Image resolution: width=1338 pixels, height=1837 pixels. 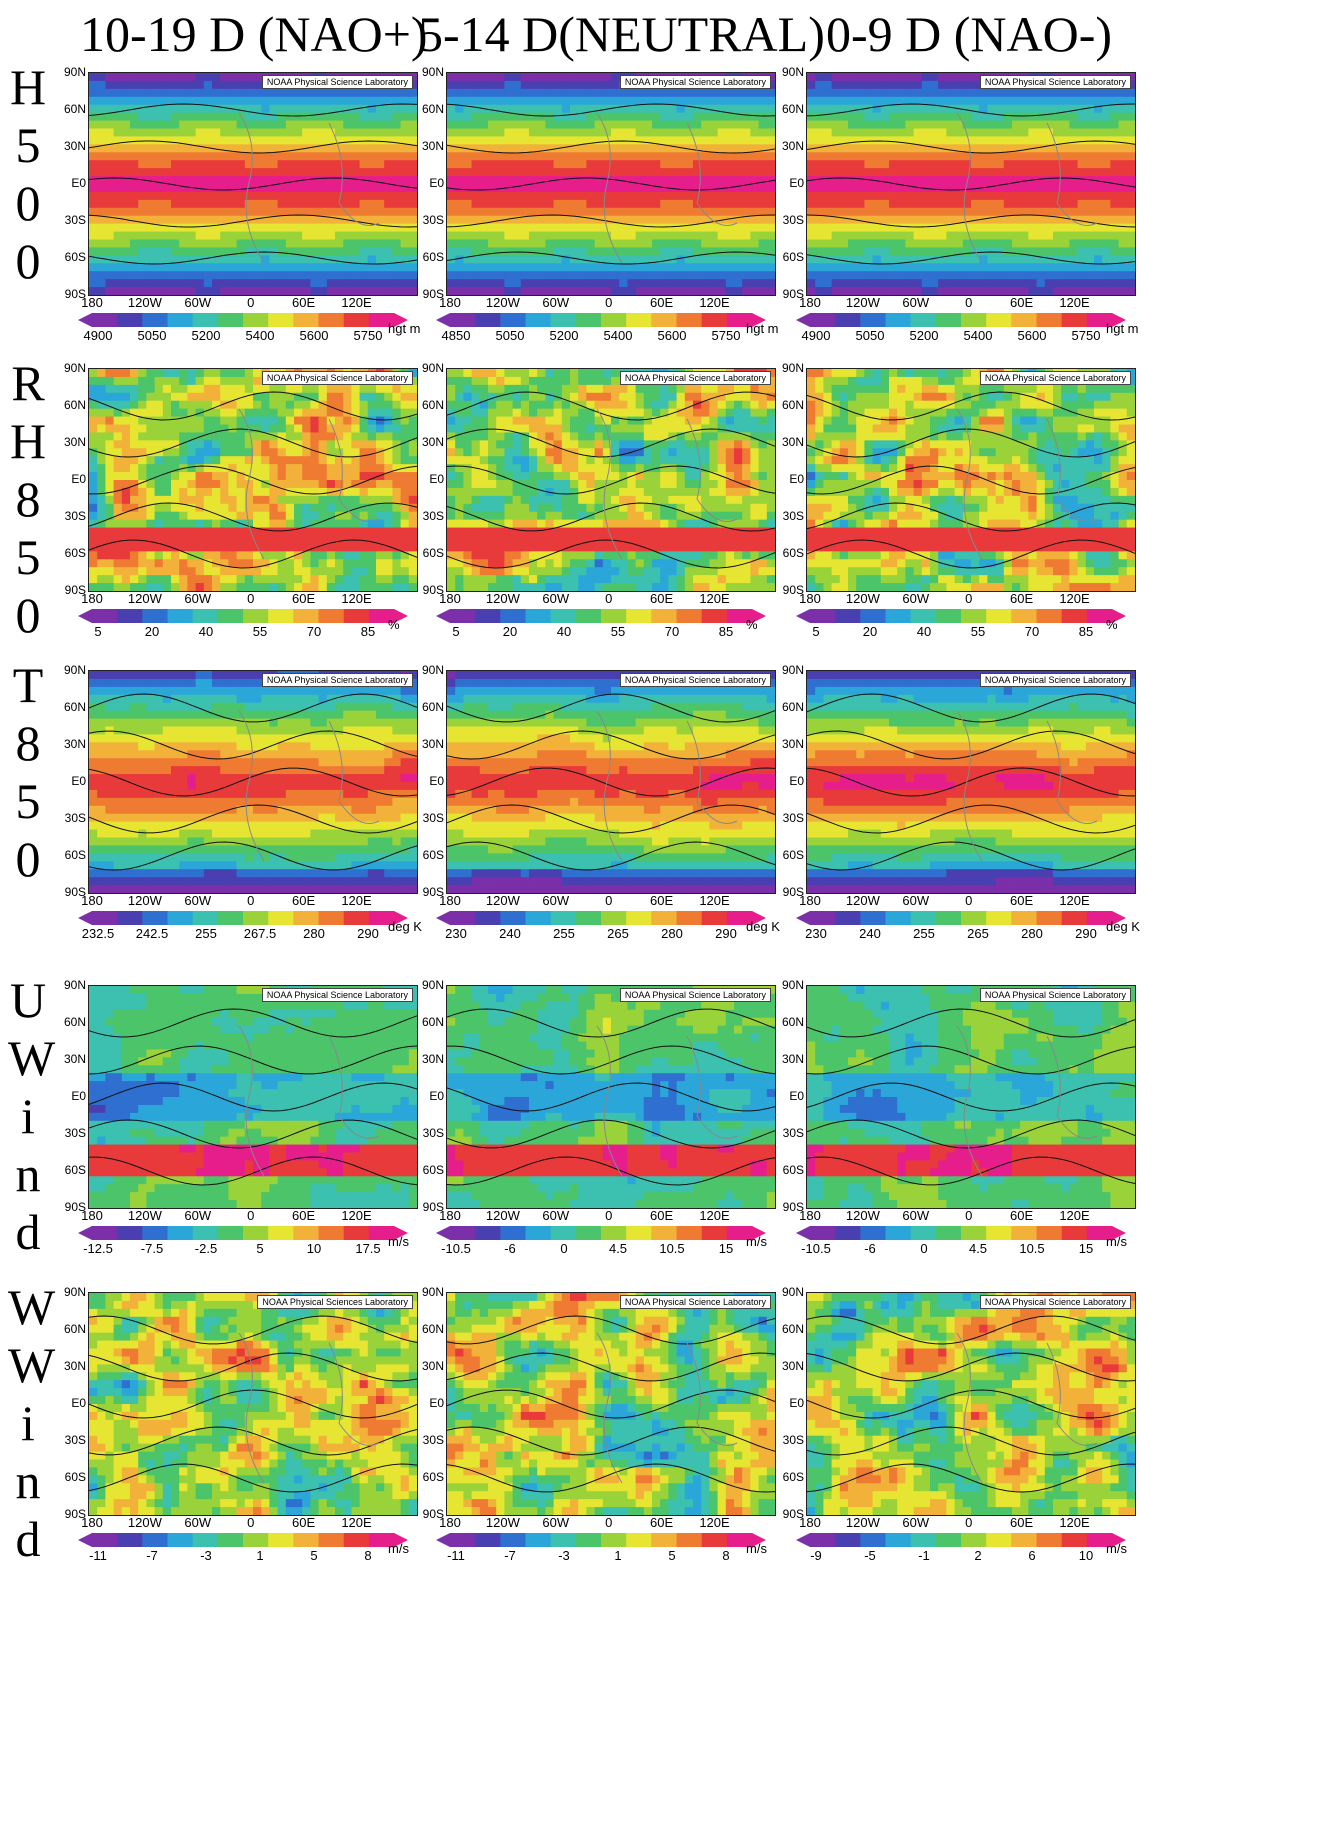 What do you see at coordinates (1032, 335) in the screenshot?
I see `color-bar-label: 5600` at bounding box center [1032, 335].